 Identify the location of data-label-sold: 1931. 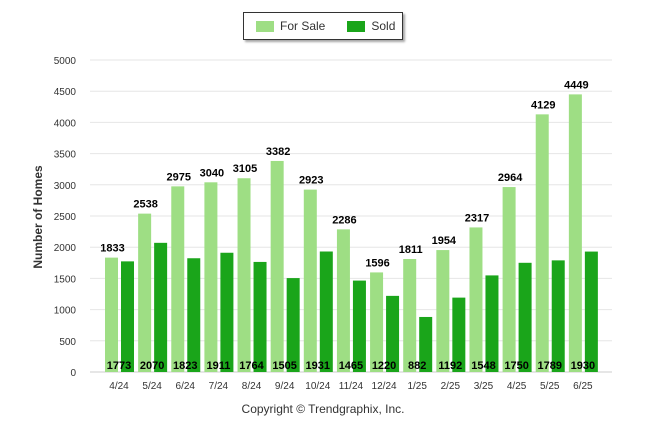
(318, 366).